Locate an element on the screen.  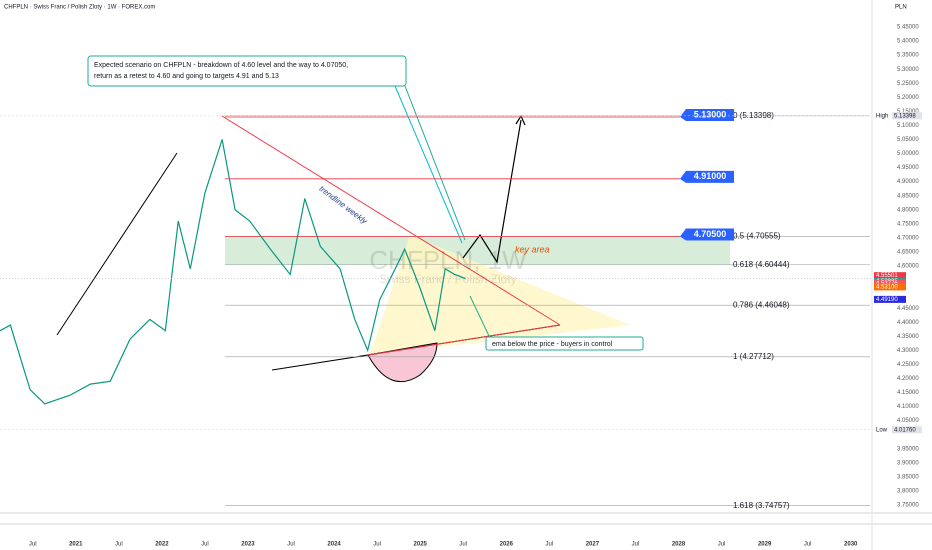
price-tag-label: 4.55501 is located at coordinates (887, 276).